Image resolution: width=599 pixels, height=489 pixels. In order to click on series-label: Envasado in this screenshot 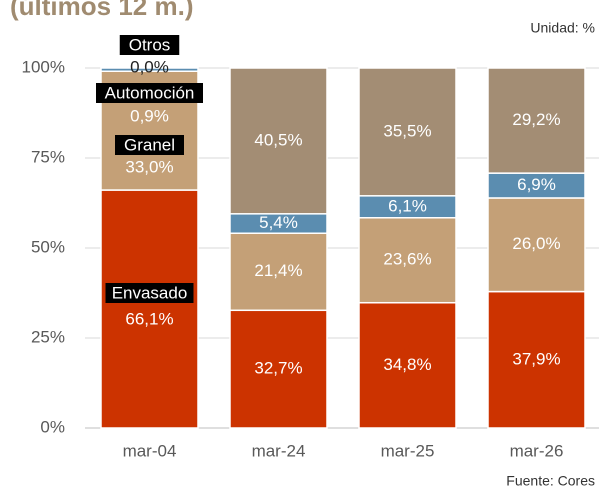, I will do `click(150, 292)`.